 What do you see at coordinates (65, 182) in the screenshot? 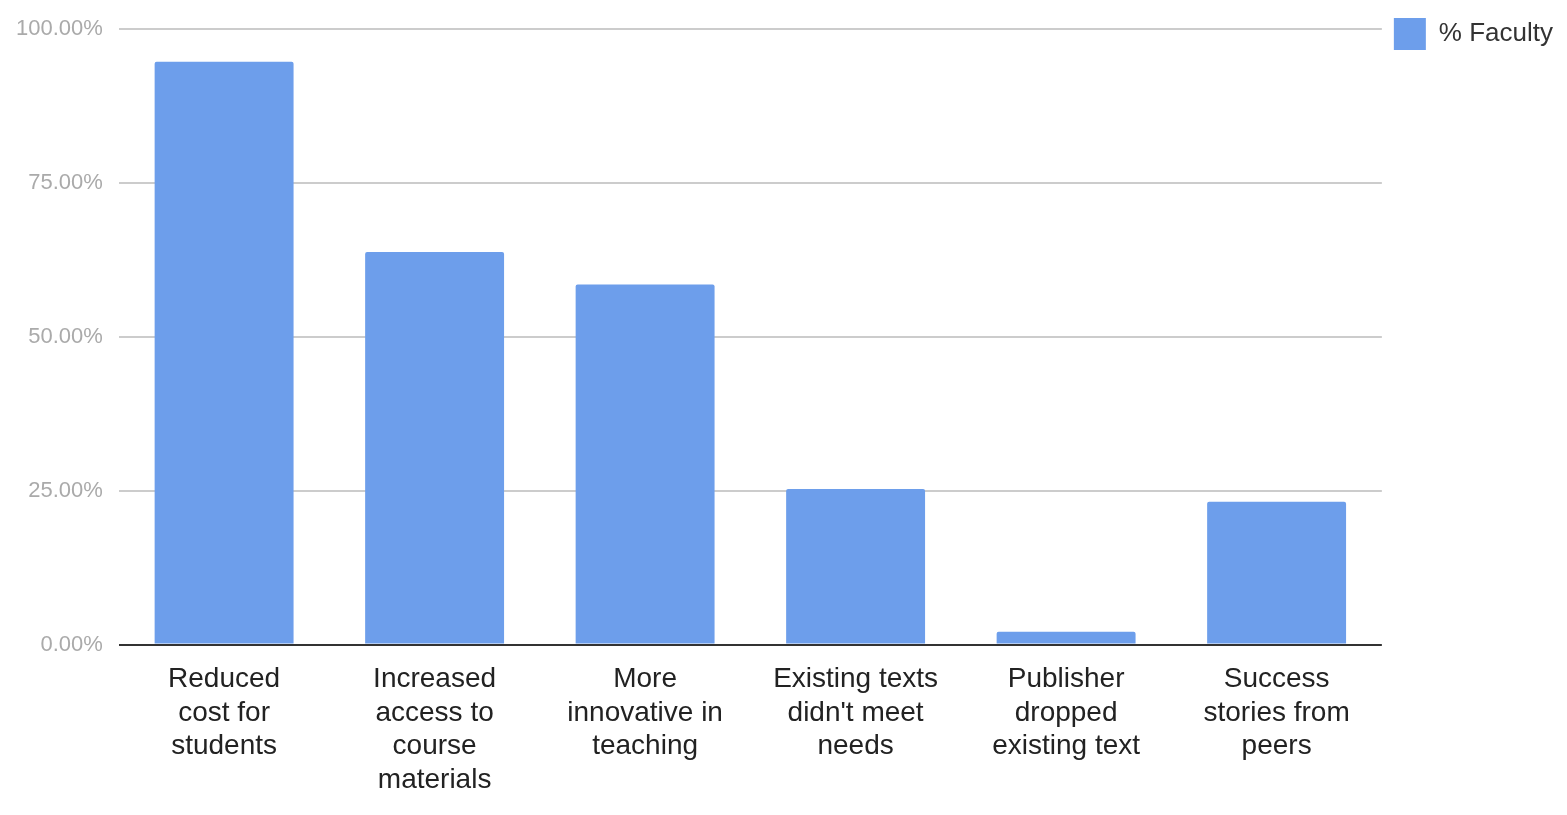
I see `y-tick-label: 75.00%` at bounding box center [65, 182].